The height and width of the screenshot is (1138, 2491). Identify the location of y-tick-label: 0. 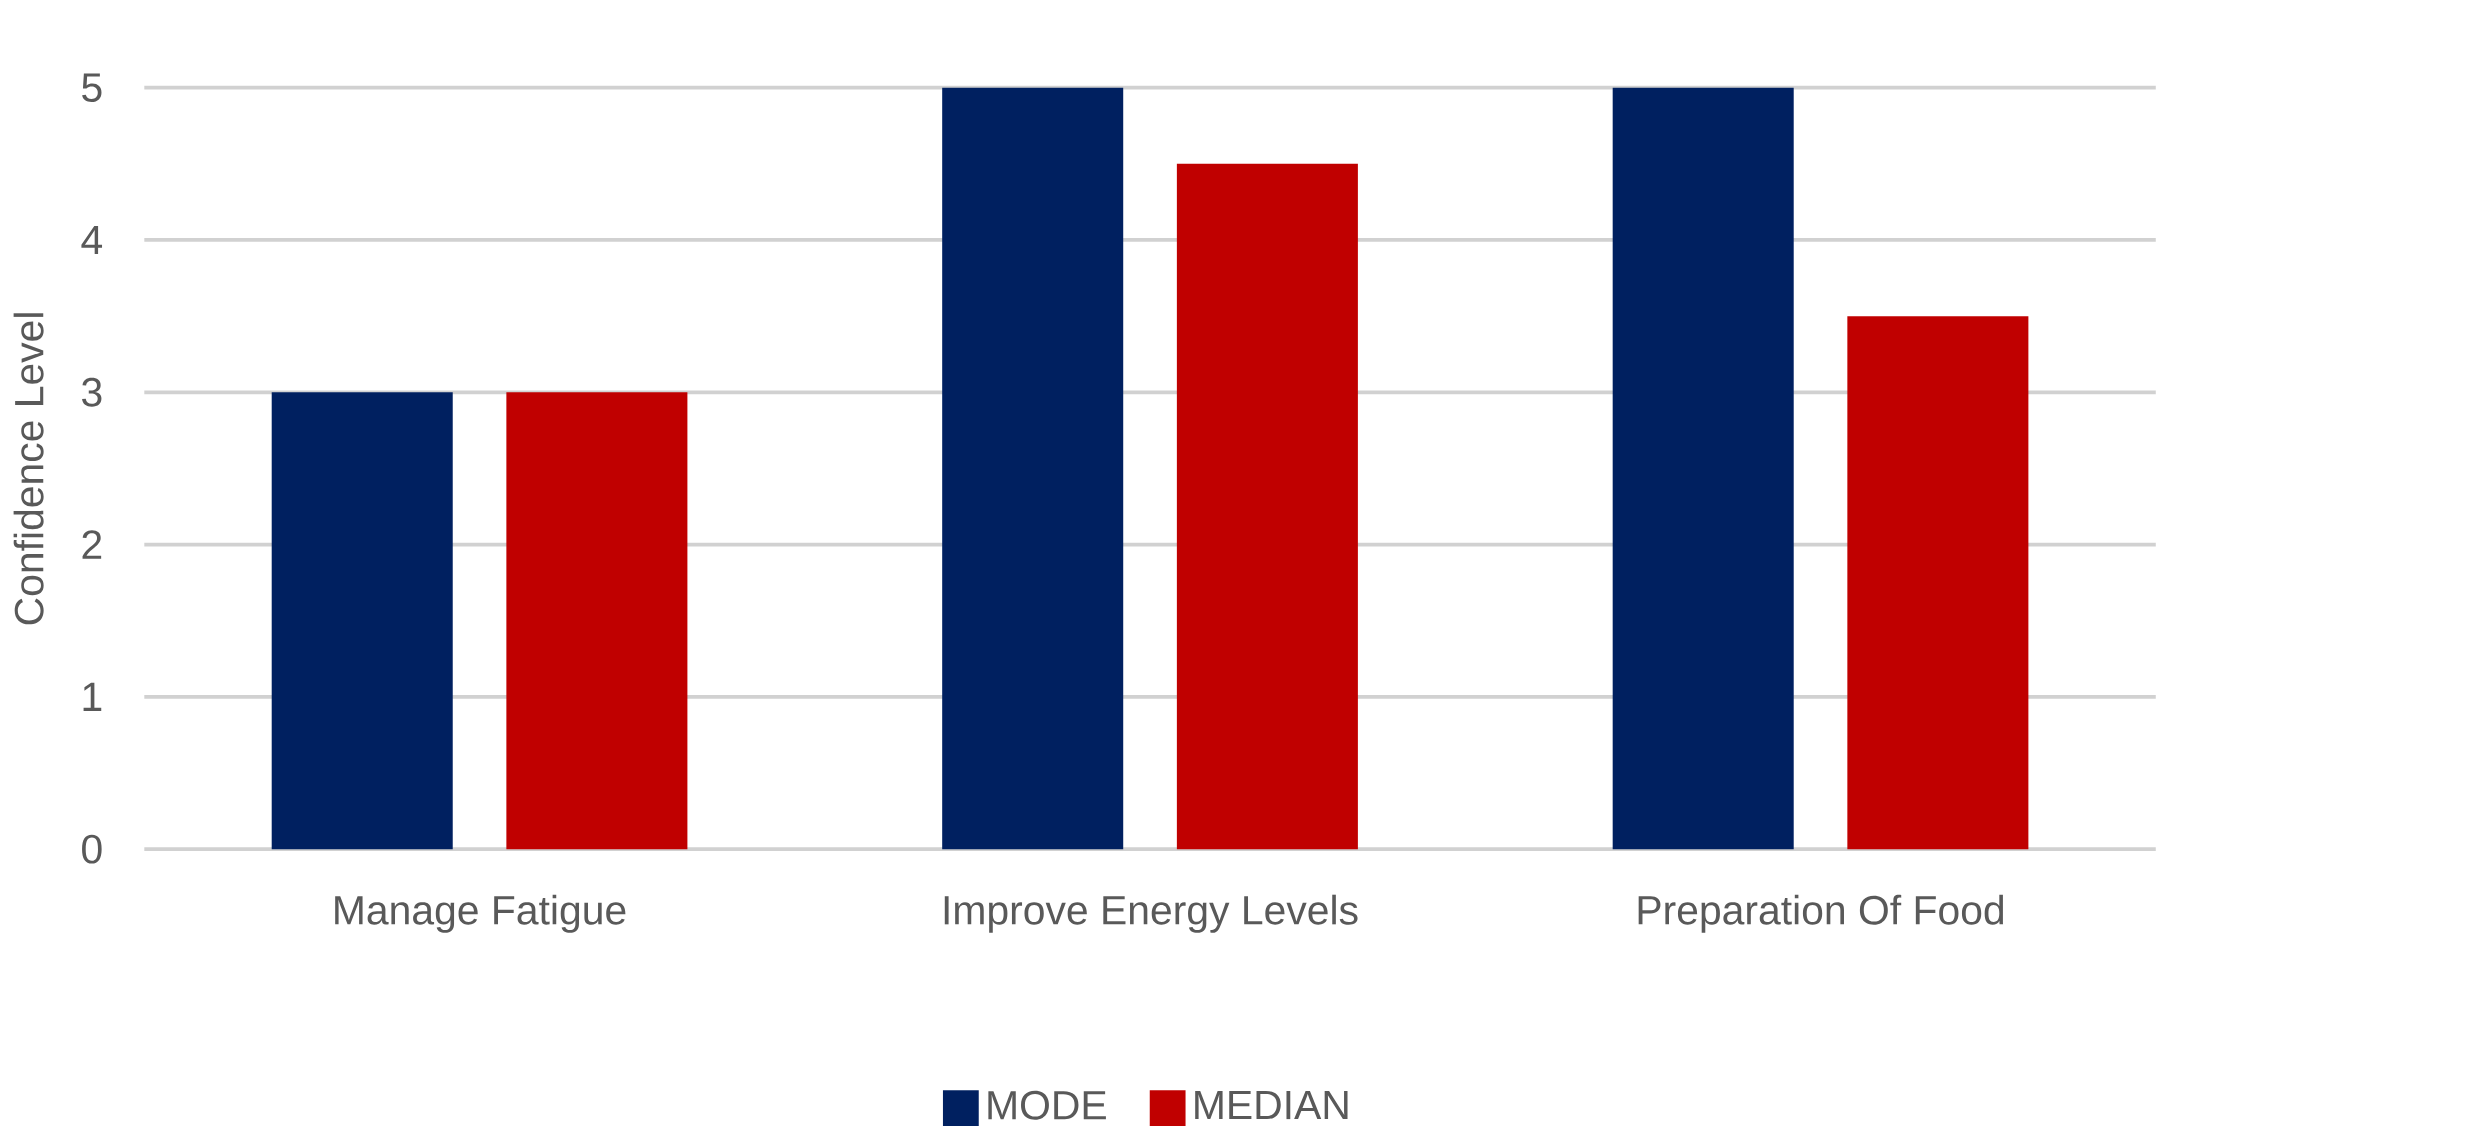
(92, 849).